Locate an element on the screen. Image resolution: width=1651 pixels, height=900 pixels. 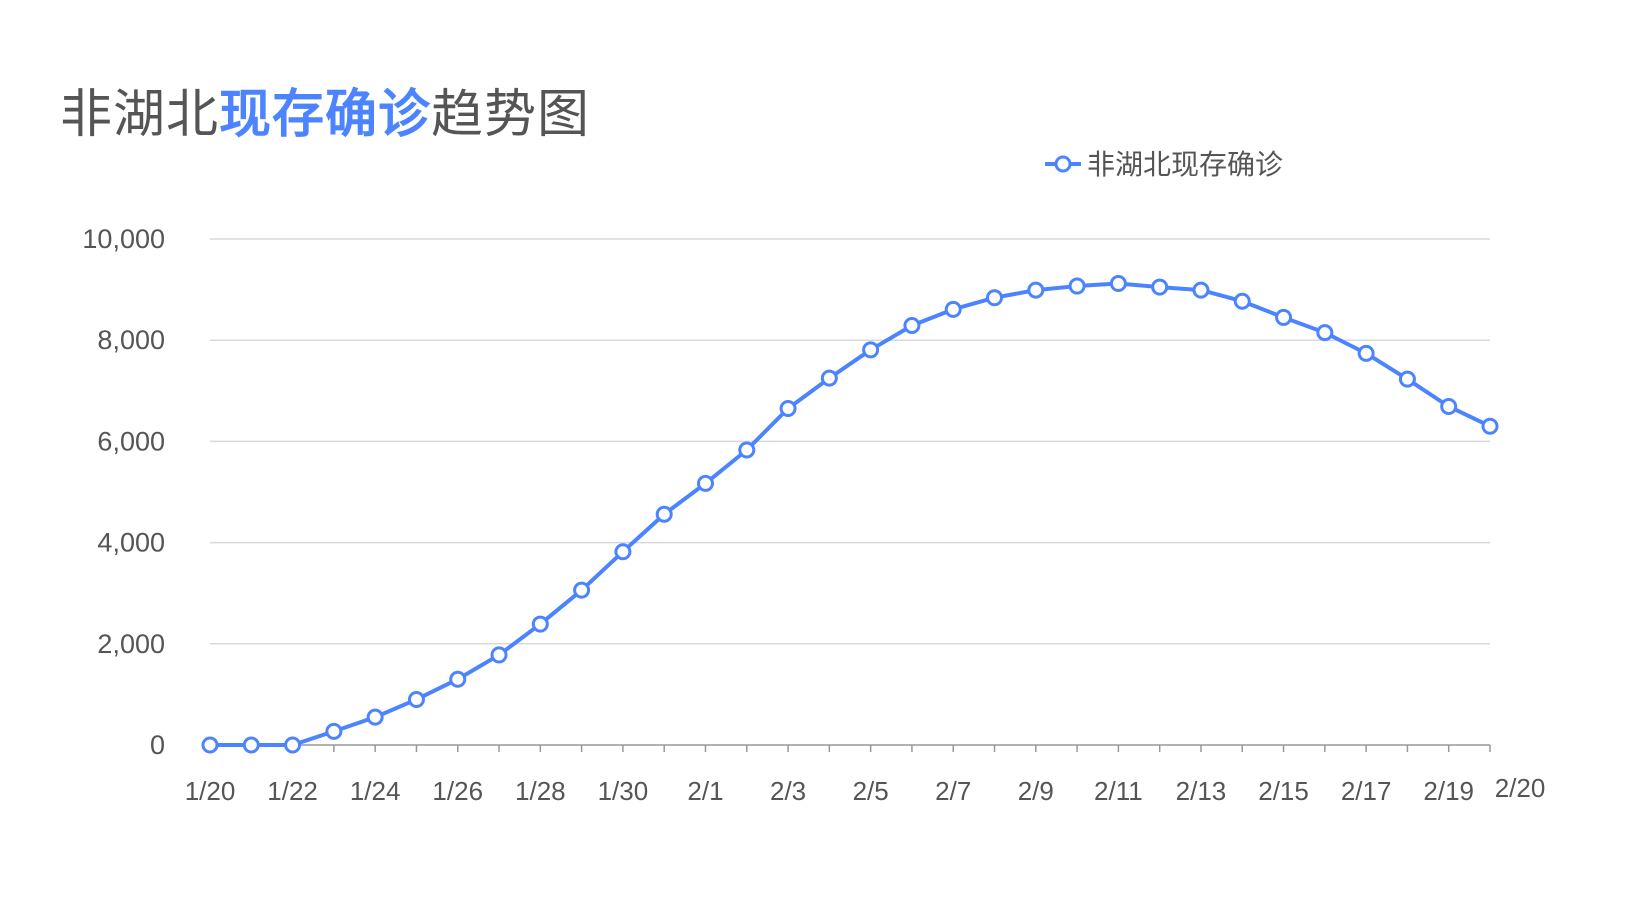
x-tick-label: 2/1 is located at coordinates (705, 791).